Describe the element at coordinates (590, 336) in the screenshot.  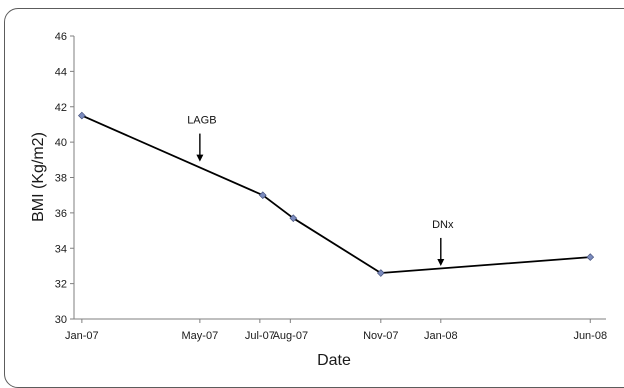
I see `x-tick-label: Jun-08` at that location.